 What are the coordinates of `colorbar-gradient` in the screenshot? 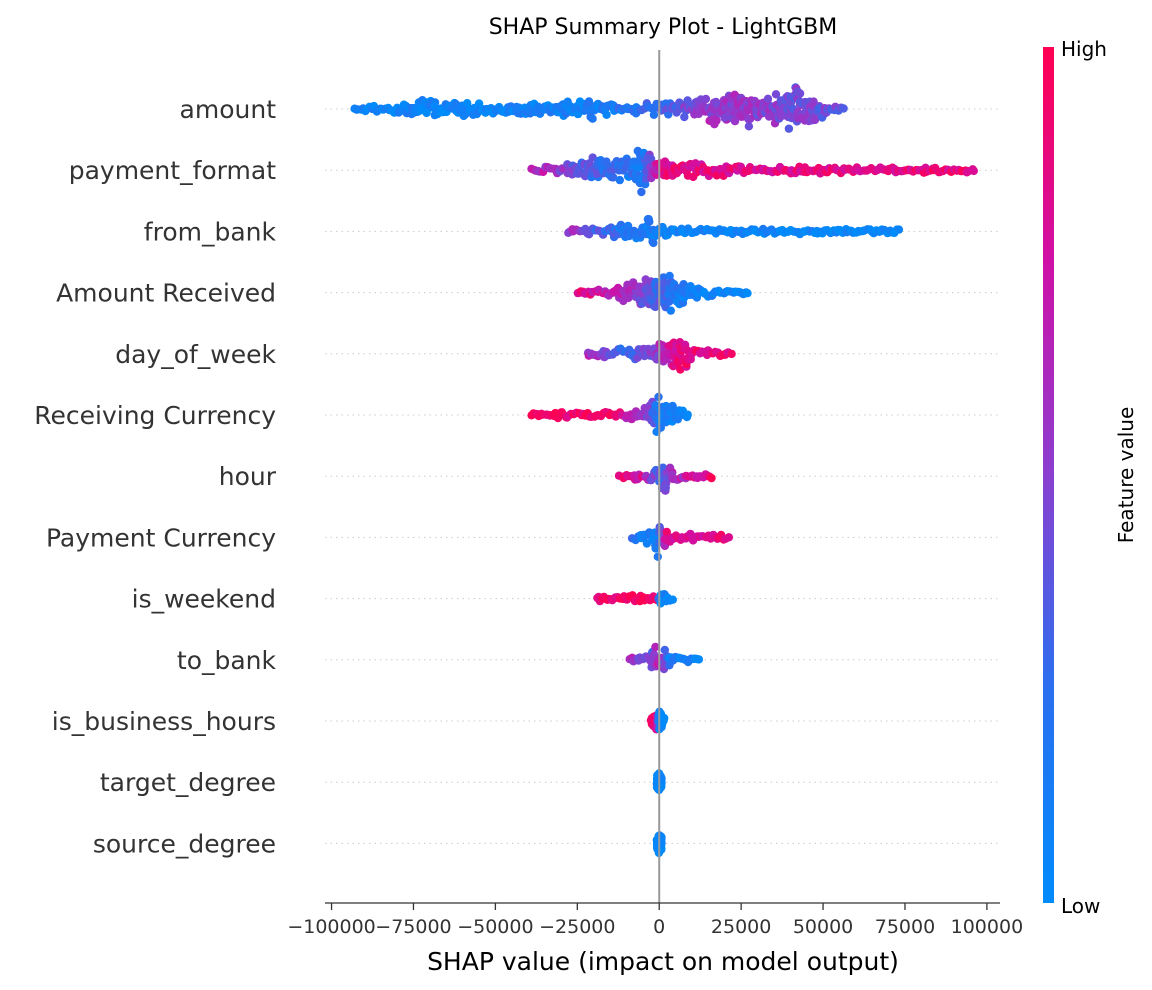 It's located at (1048, 475).